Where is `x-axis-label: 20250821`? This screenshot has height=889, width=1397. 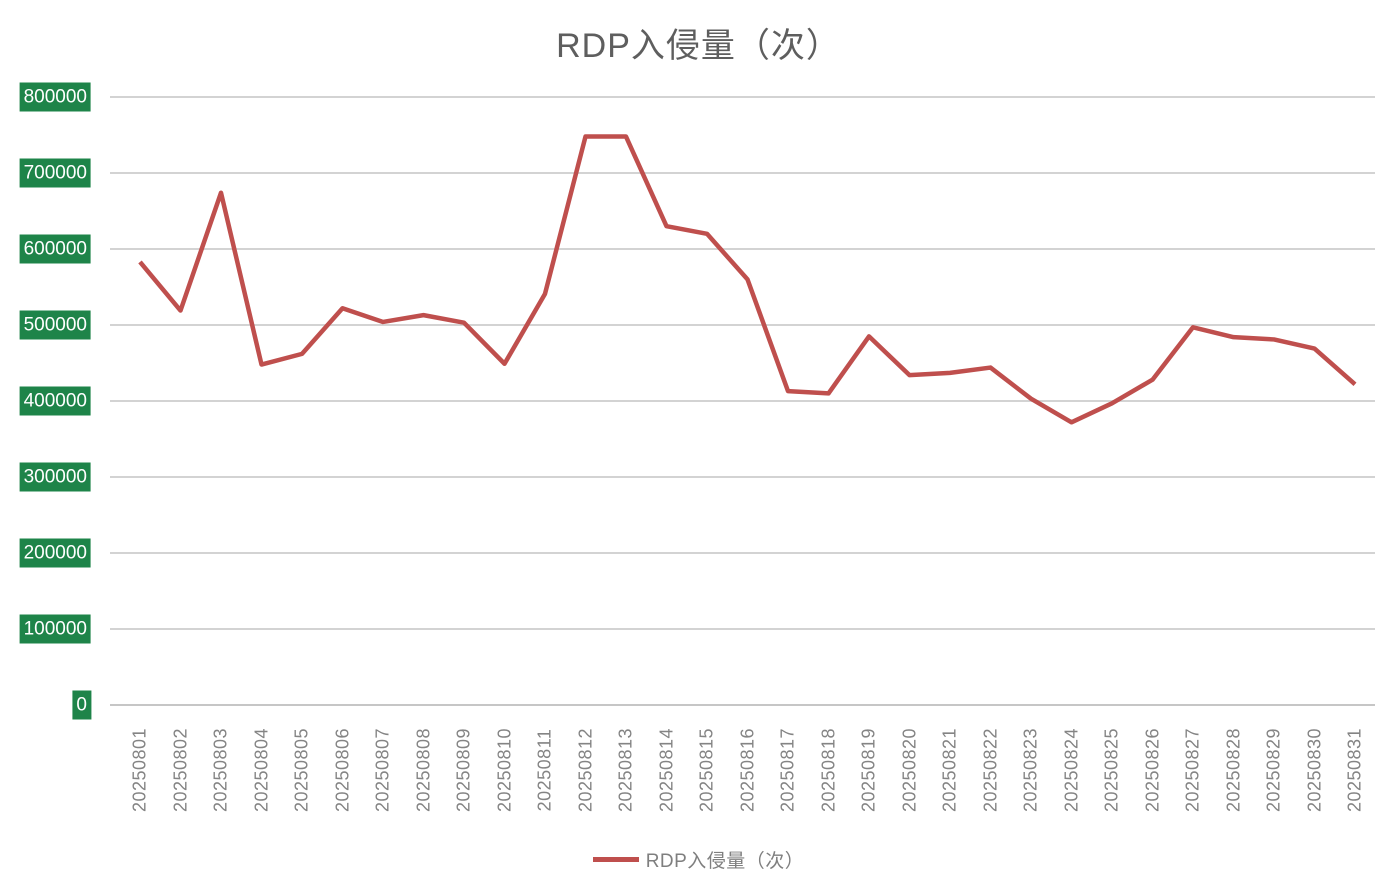 x-axis-label: 20250821 is located at coordinates (949, 770).